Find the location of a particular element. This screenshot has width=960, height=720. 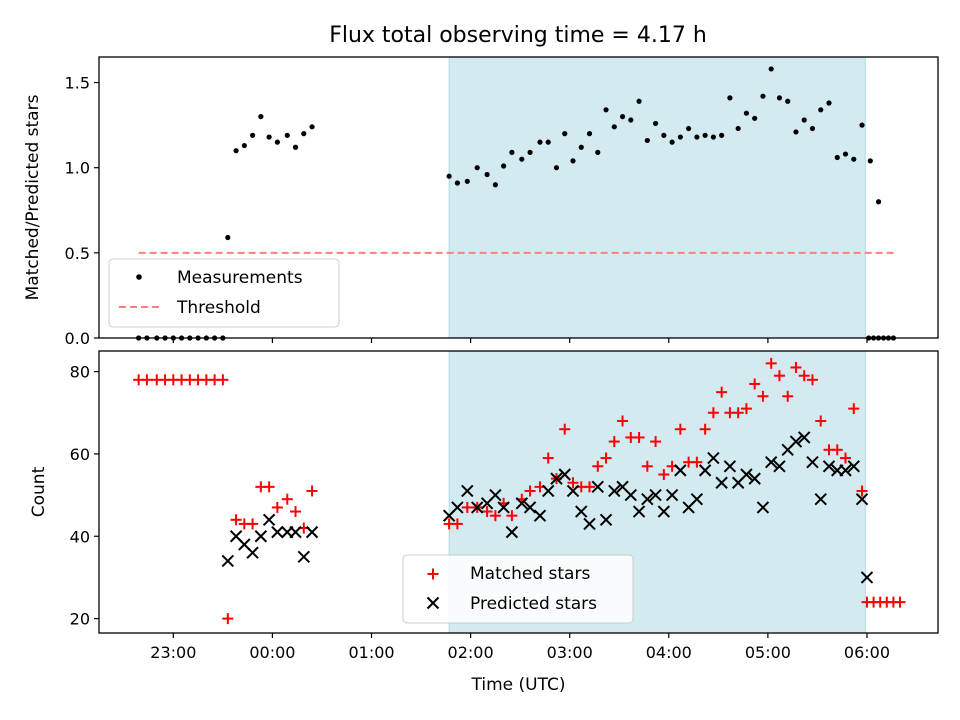

x-tick-label: 00:00 is located at coordinates (272, 652).